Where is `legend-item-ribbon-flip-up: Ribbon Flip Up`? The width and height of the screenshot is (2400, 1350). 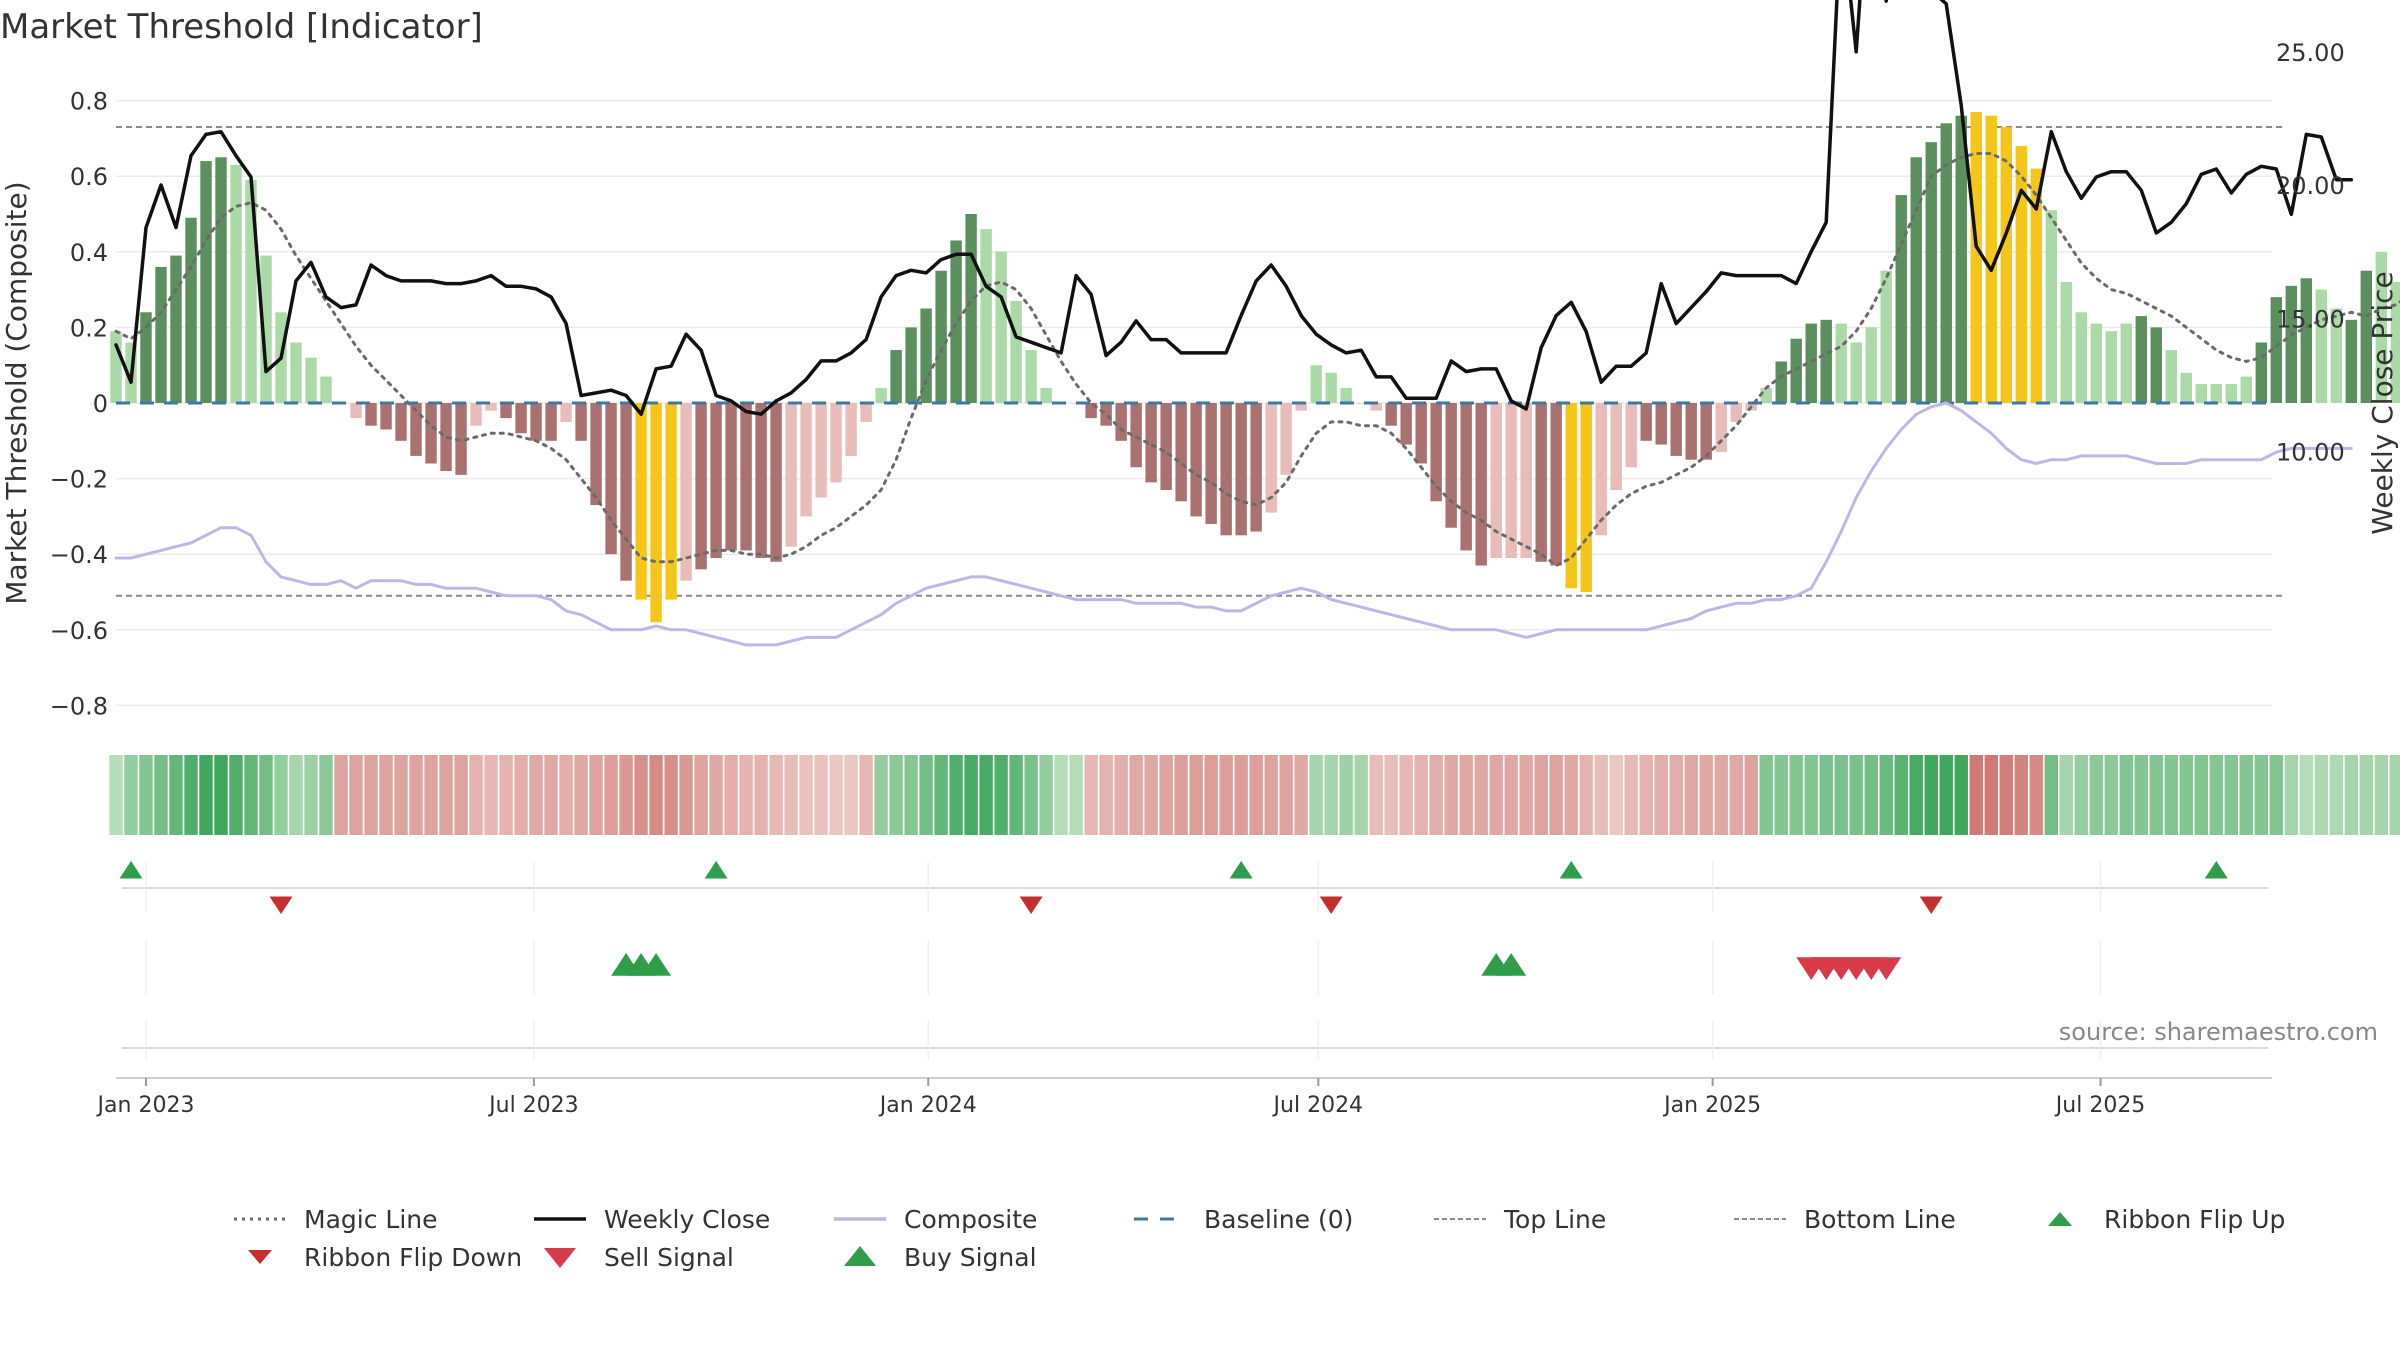 legend-item-ribbon-flip-up: Ribbon Flip Up is located at coordinates (2160, 1219).